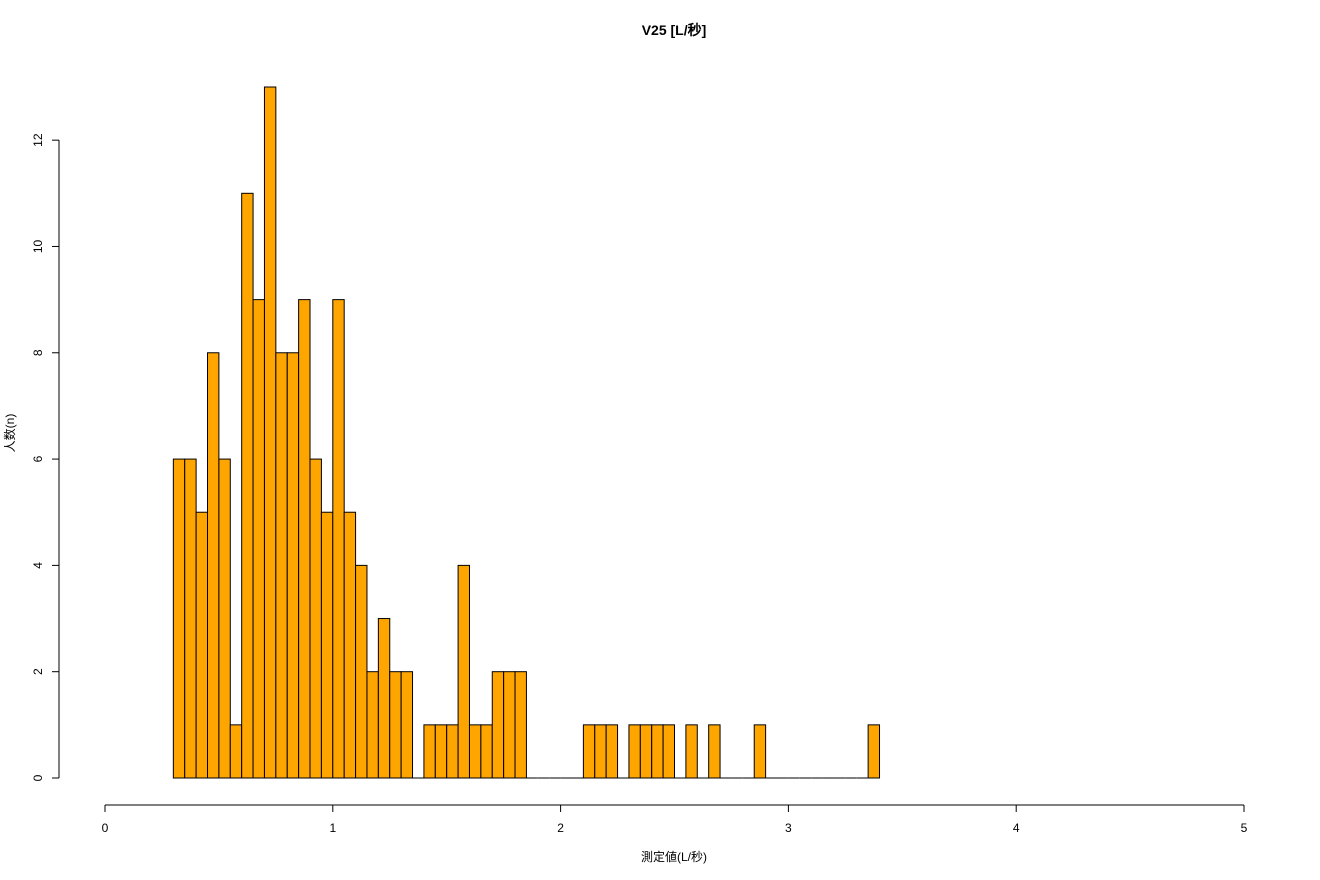 The width and height of the screenshot is (1320, 880). Describe the element at coordinates (38, 565) in the screenshot. I see `y-axis-tick-label: 4` at that location.